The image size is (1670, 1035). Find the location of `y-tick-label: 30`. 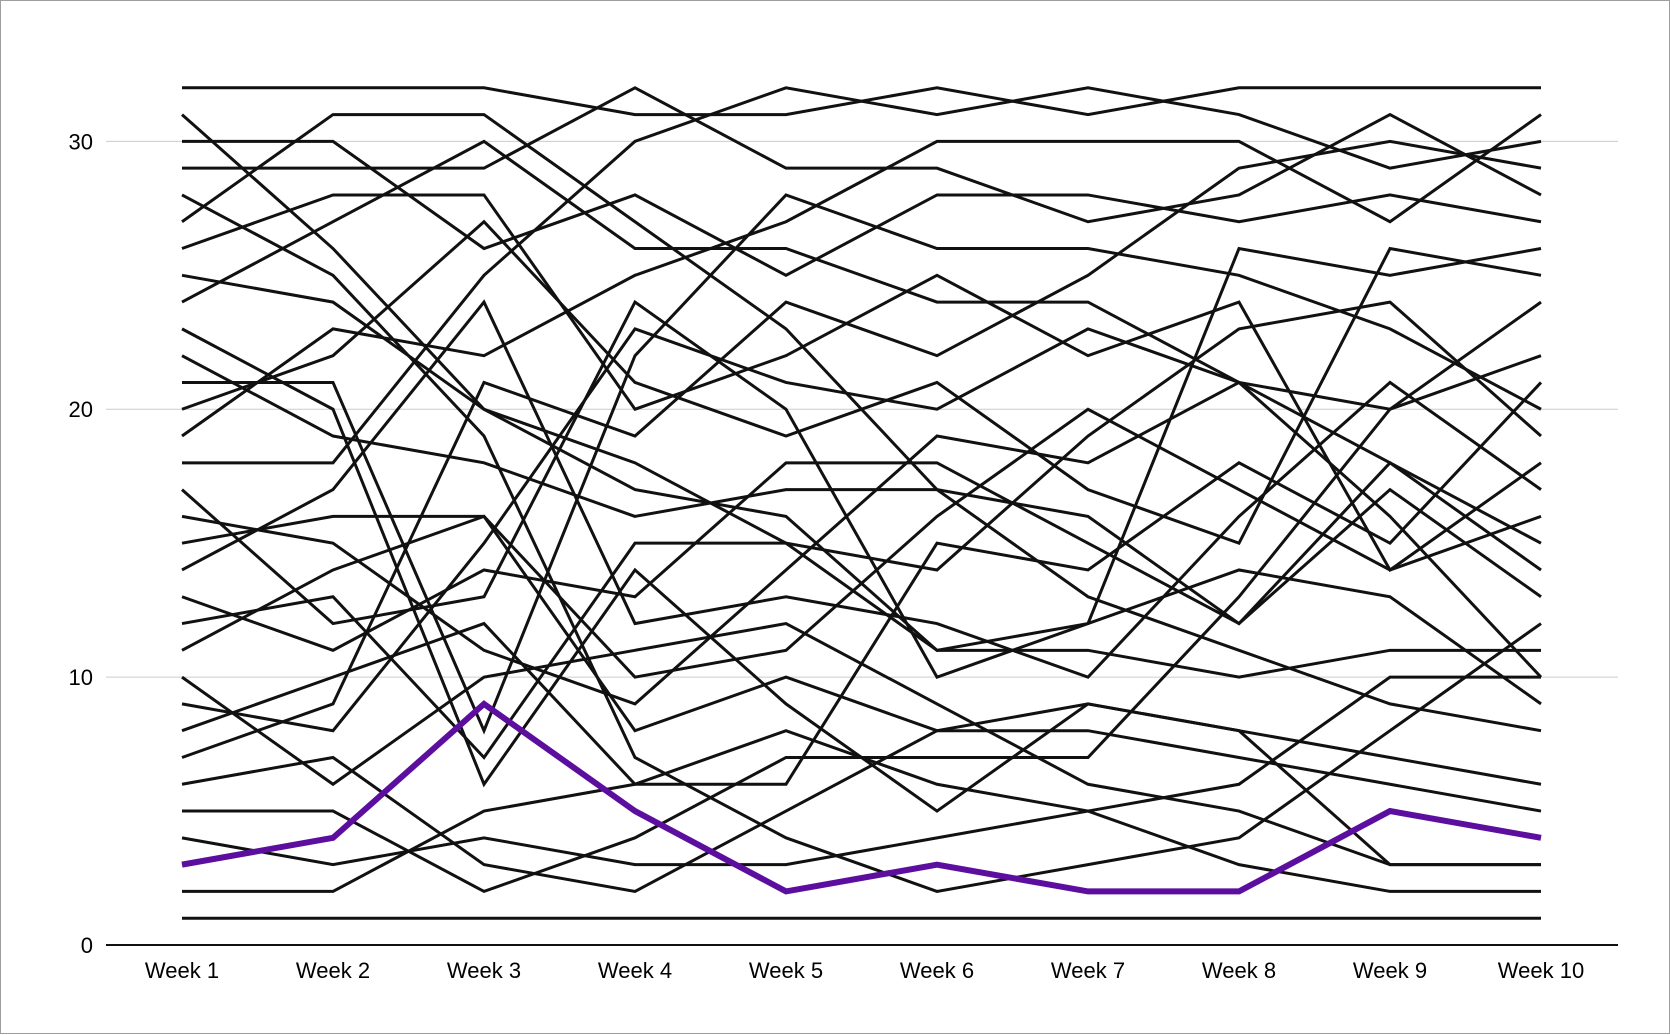

y-tick-label: 30 is located at coordinates (81, 141).